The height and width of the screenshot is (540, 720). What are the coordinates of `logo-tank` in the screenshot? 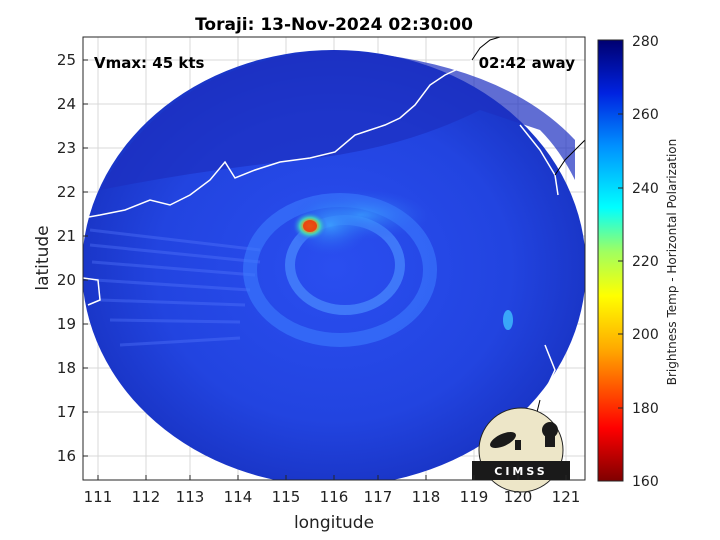 It's located at (550, 430).